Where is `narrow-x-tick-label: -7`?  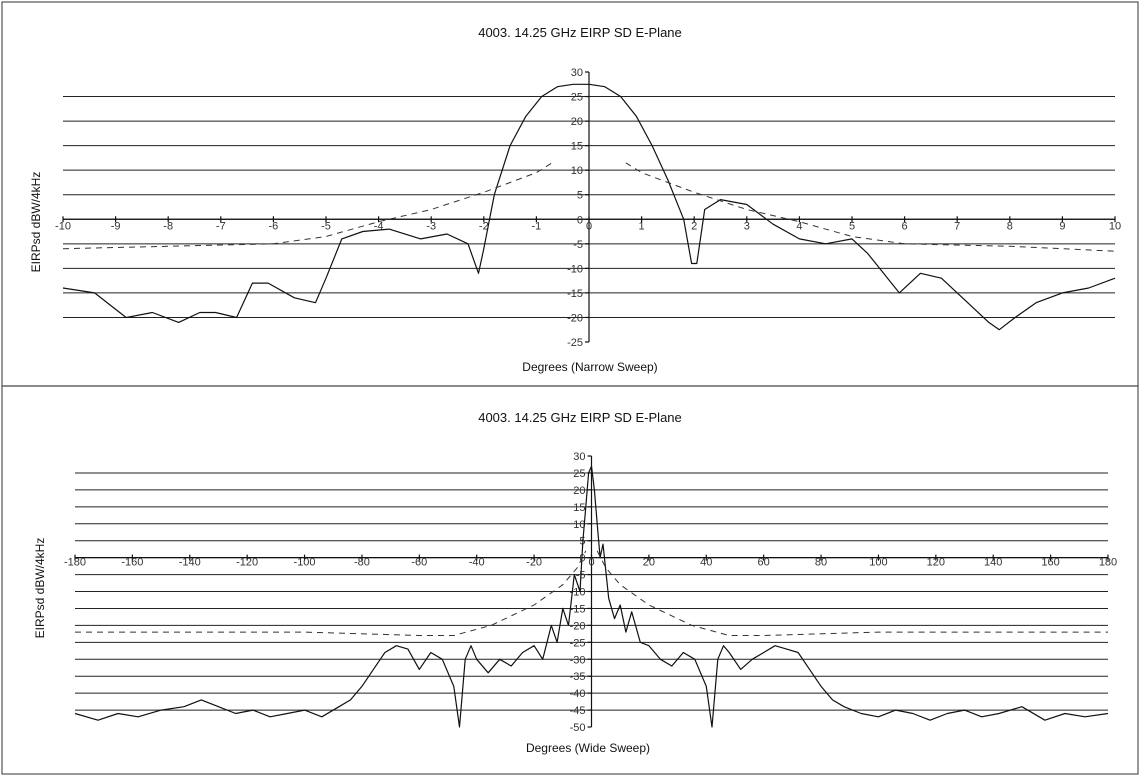 narrow-x-tick-label: -7 is located at coordinates (221, 226).